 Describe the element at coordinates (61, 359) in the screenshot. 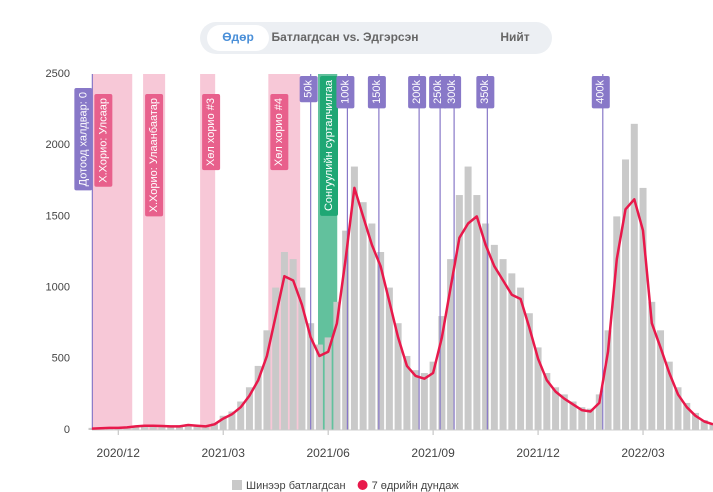

I see `y-tick-label: 500` at that location.